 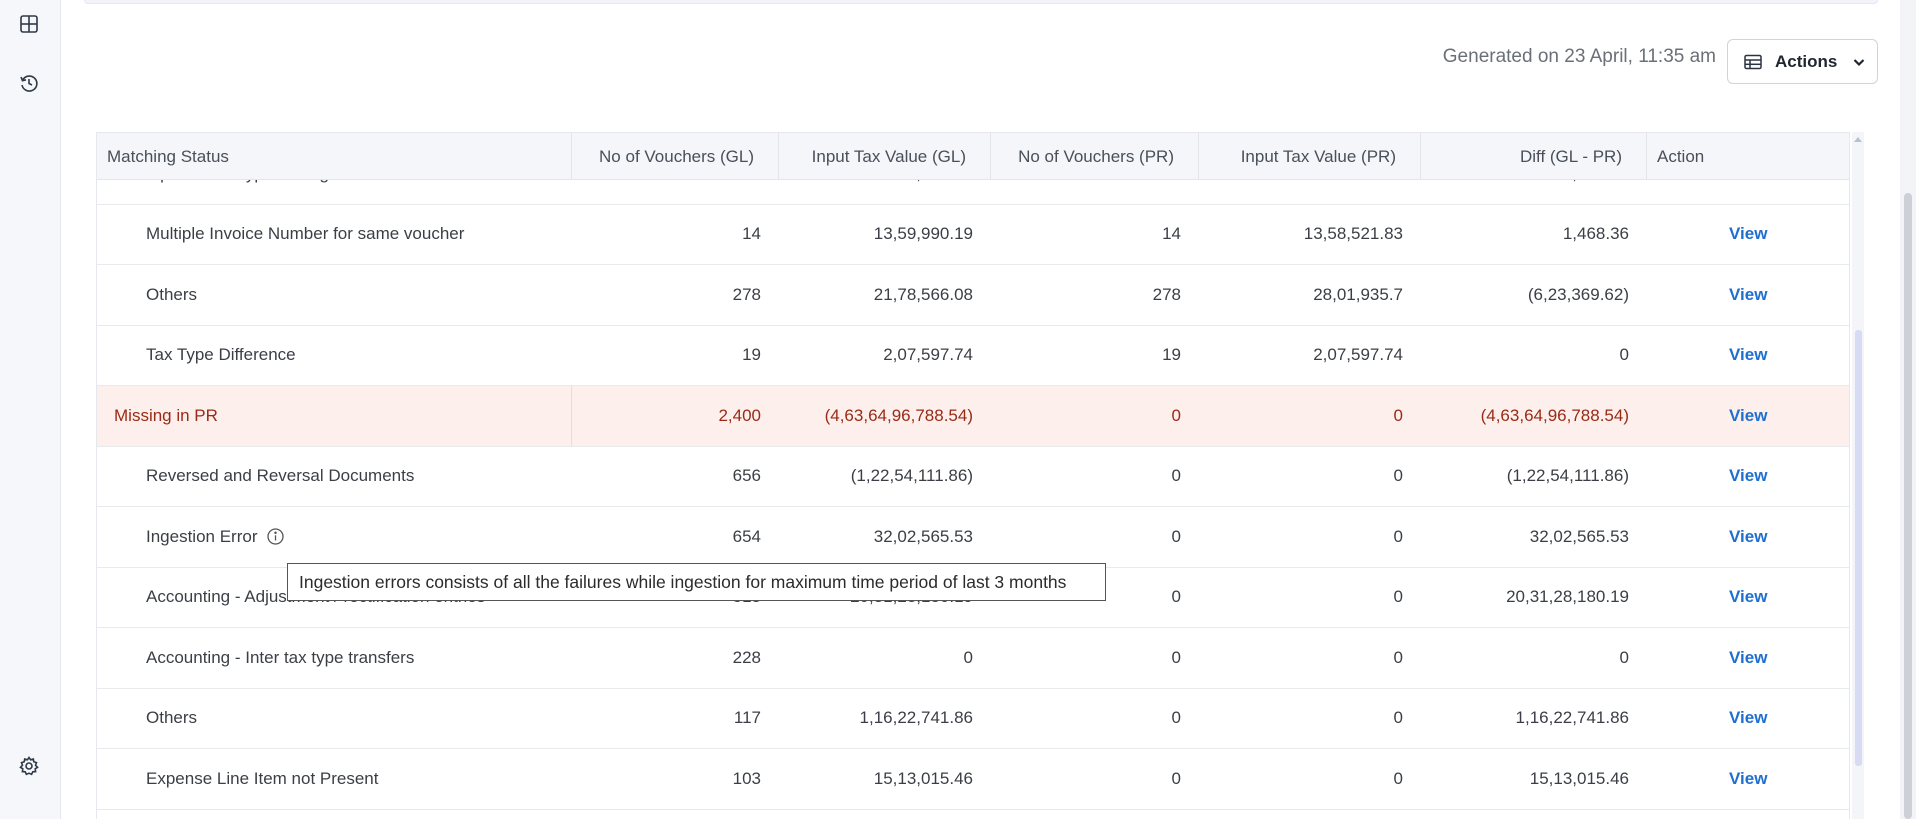 What do you see at coordinates (675, 416) in the screenshot?
I see `vouchers-gl-cell: 2,400` at bounding box center [675, 416].